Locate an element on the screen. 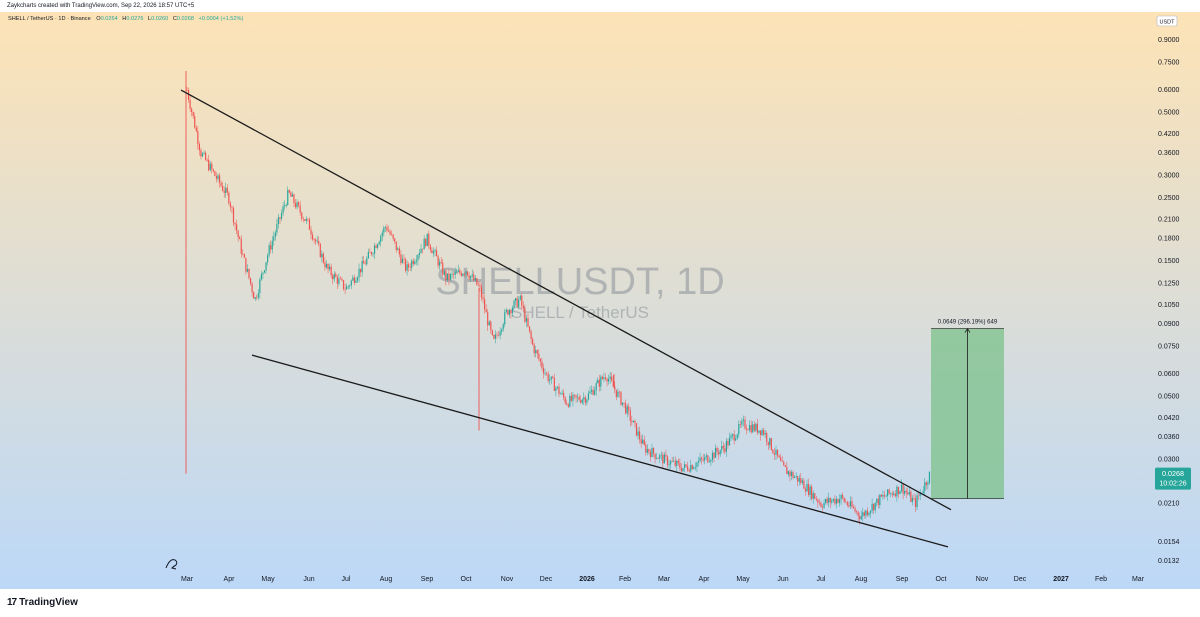 Image resolution: width=1200 pixels, height=617 pixels. currency-button: USDT is located at coordinates (1167, 21).